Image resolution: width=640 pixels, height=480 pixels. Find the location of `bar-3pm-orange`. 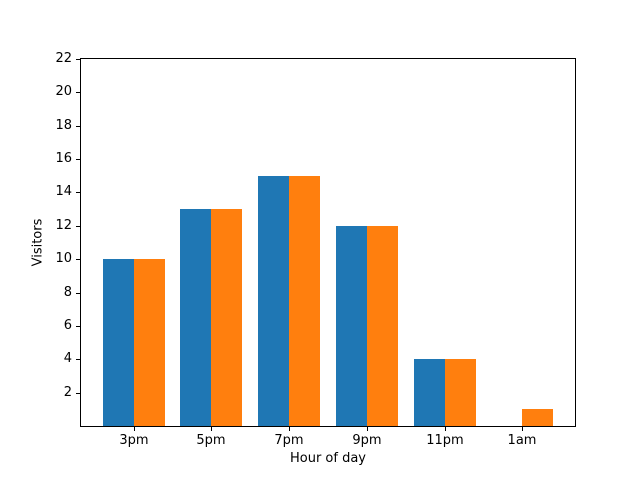

bar-3pm-orange is located at coordinates (149, 342).